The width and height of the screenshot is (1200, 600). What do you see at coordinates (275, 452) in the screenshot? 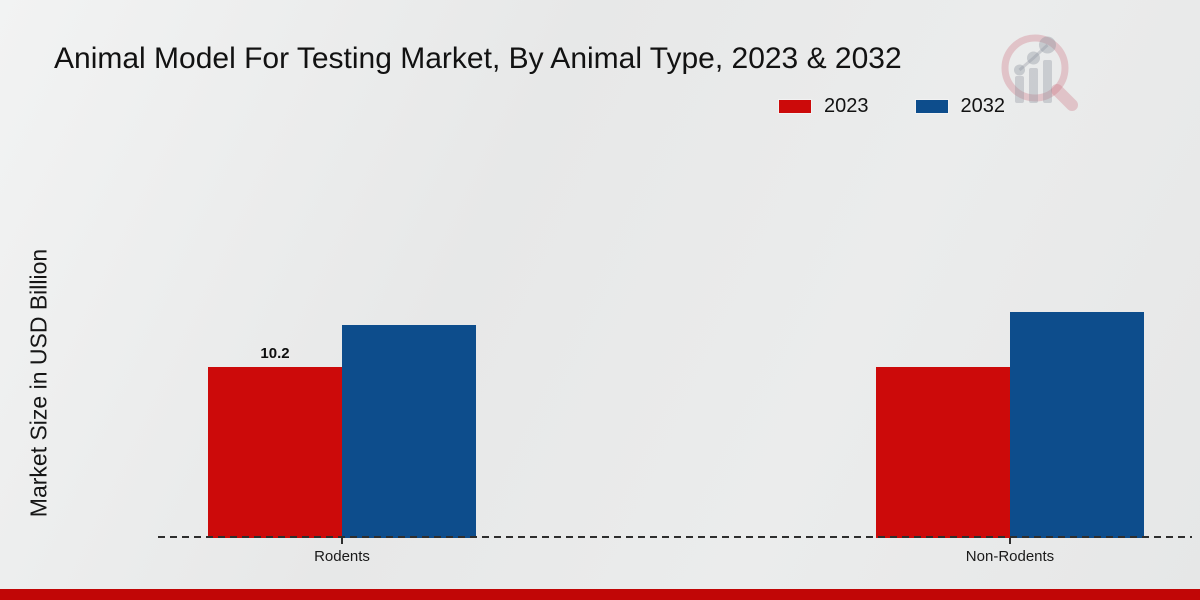
I see `bar-2023-rodents` at bounding box center [275, 452].